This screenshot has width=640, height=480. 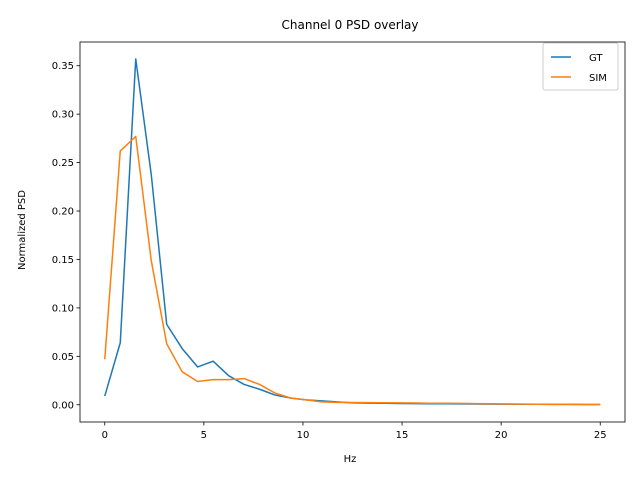 I want to click on x-tick-label: 15, so click(x=402, y=435).